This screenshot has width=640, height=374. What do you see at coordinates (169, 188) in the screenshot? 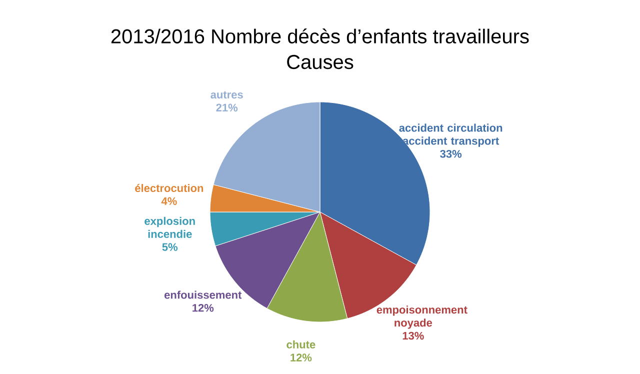
I see `slice-label: électrocution` at bounding box center [169, 188].